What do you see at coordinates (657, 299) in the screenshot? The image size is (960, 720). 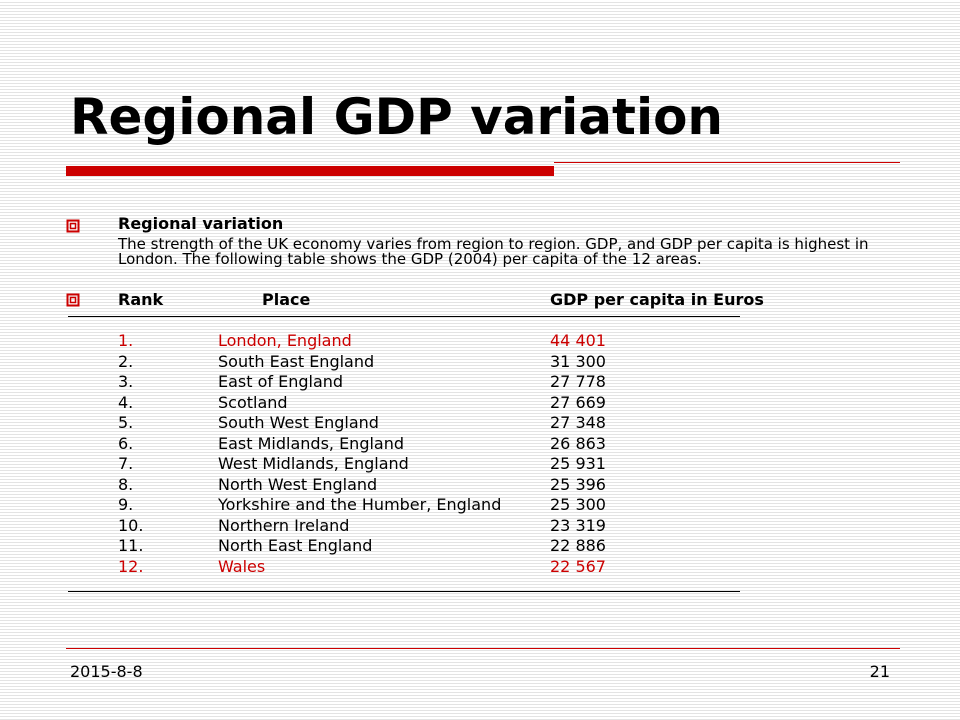 I see `column-header-gdp: GDP per capita in Euros` at bounding box center [657, 299].